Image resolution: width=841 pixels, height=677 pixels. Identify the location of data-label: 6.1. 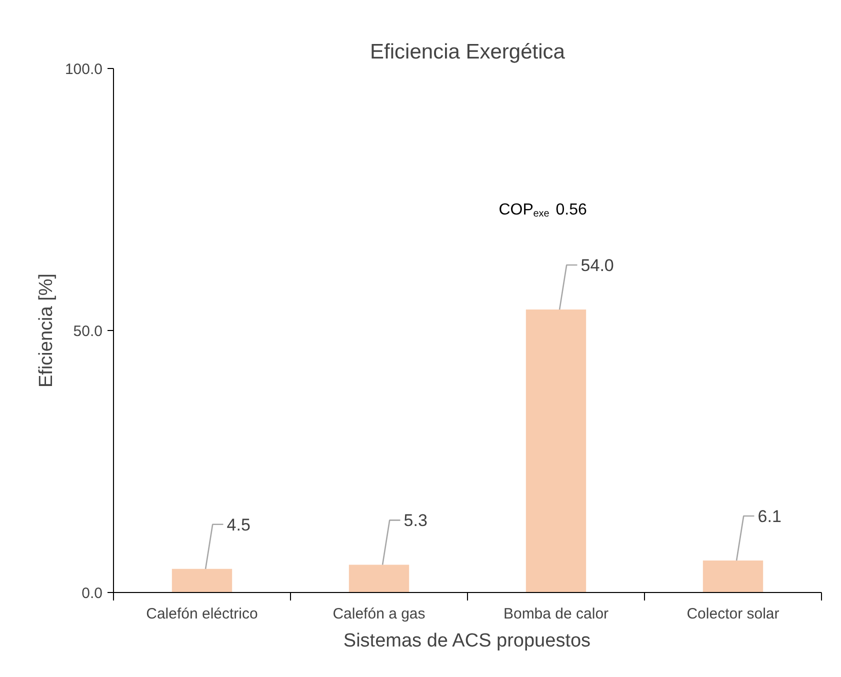
(770, 516).